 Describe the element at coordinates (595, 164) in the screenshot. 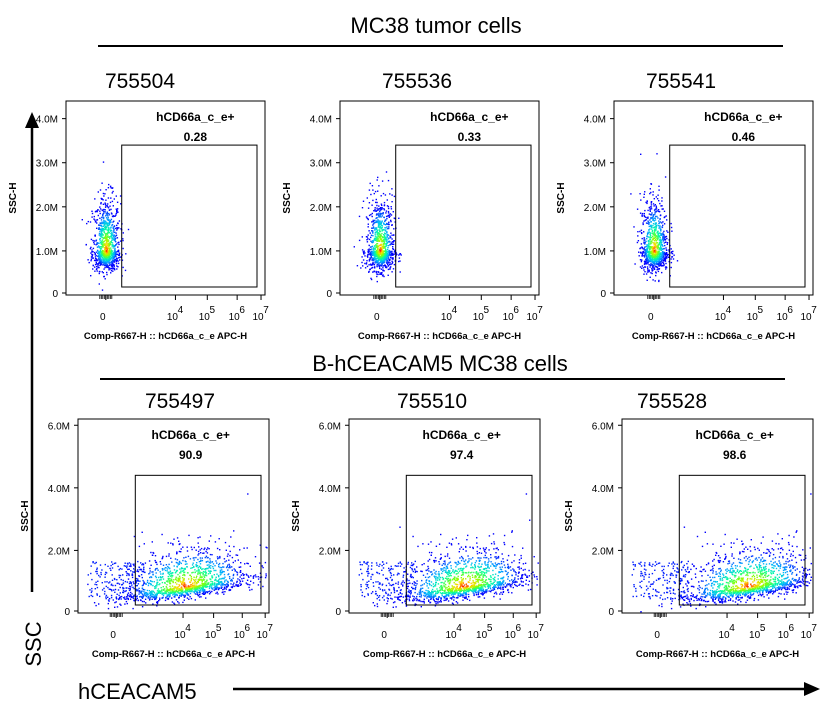

I see `y-tick-label: 3.0M` at that location.